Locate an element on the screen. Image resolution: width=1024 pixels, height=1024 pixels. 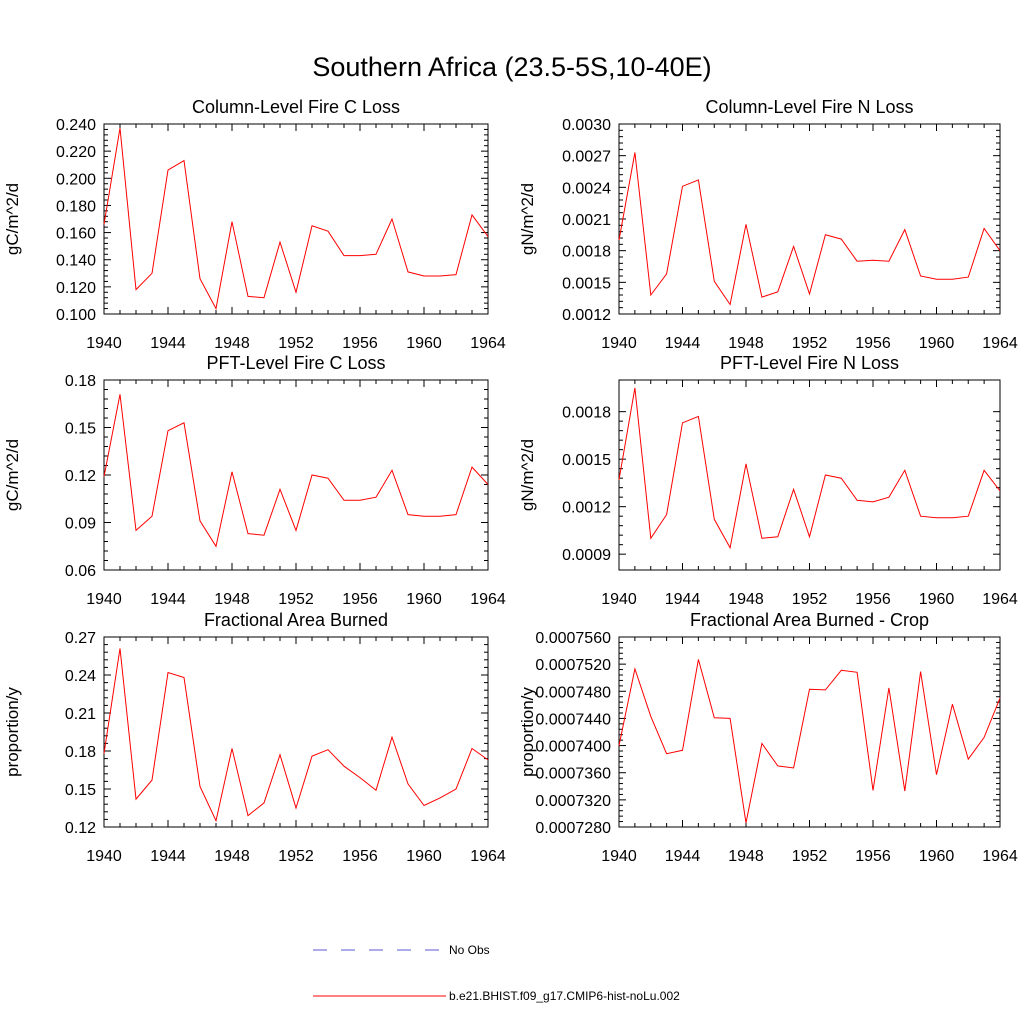
y-tick-label: 0.0018 is located at coordinates (586, 413).